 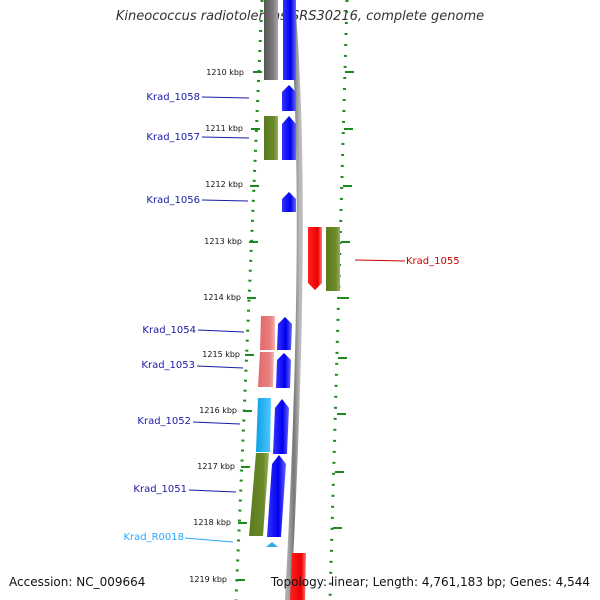 What do you see at coordinates (272, 544) in the screenshot?
I see `rna-feature` at bounding box center [272, 544].